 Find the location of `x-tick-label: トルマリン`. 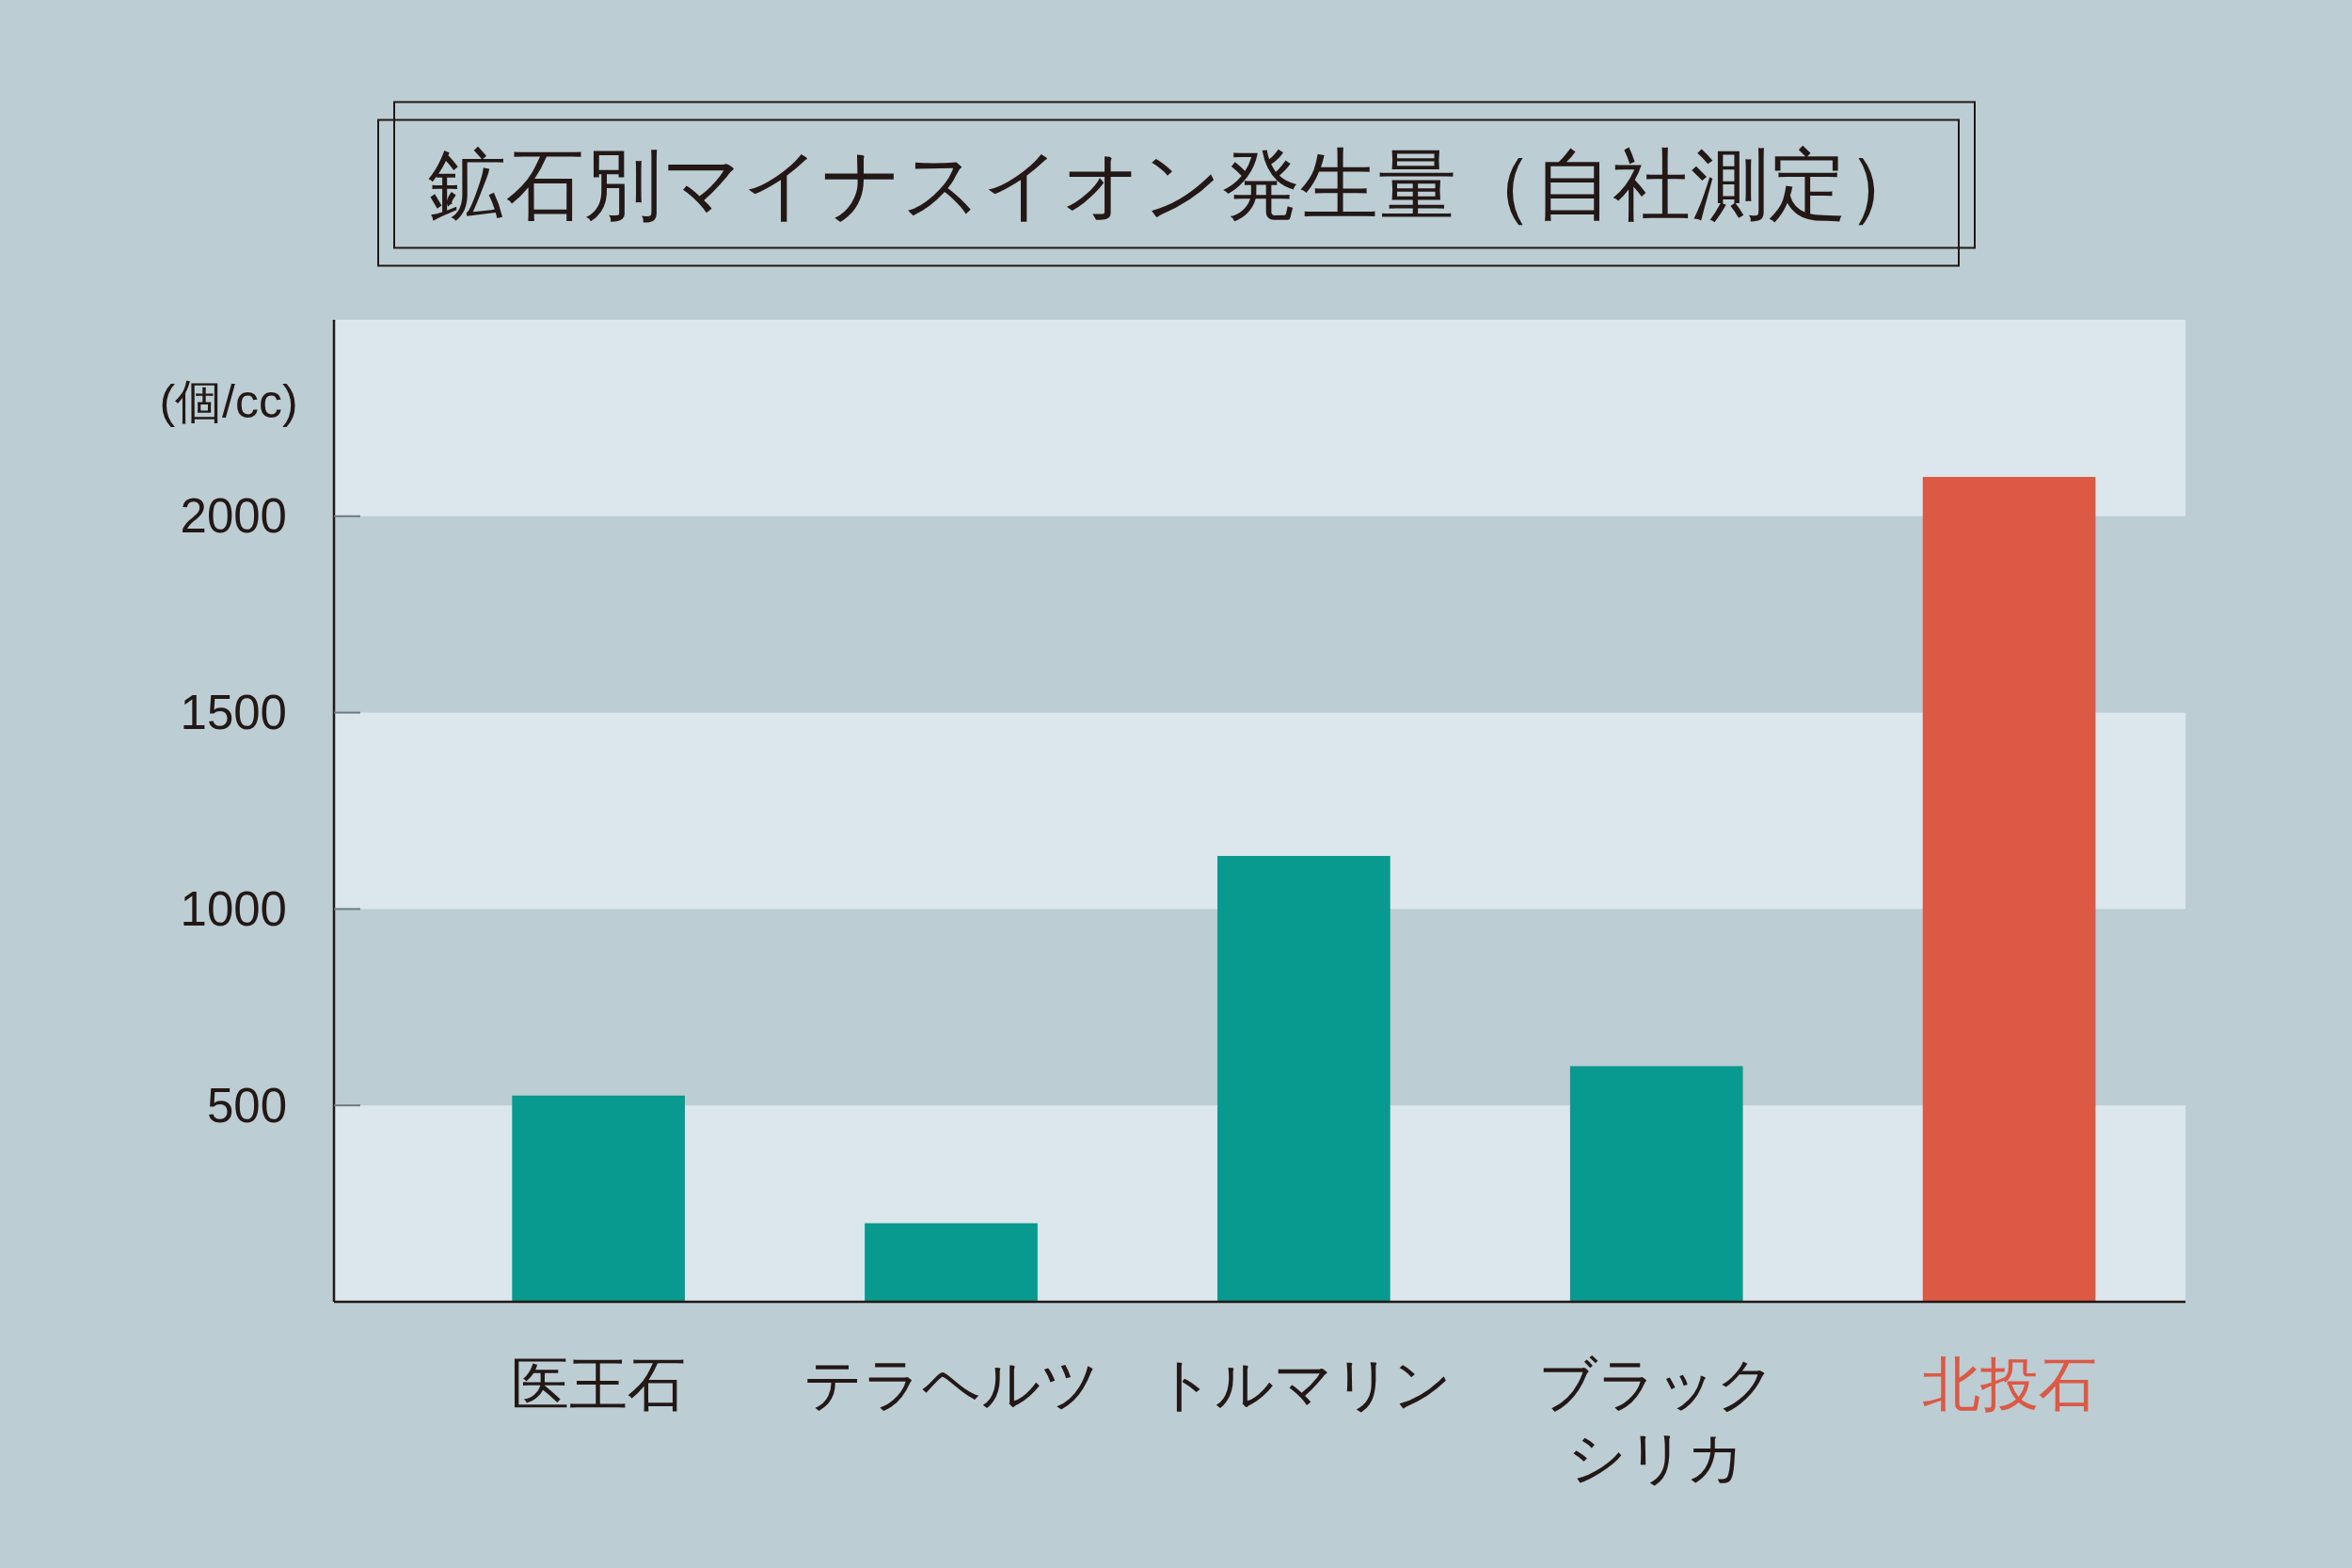

x-tick-label: トルマリン is located at coordinates (1304, 1384).